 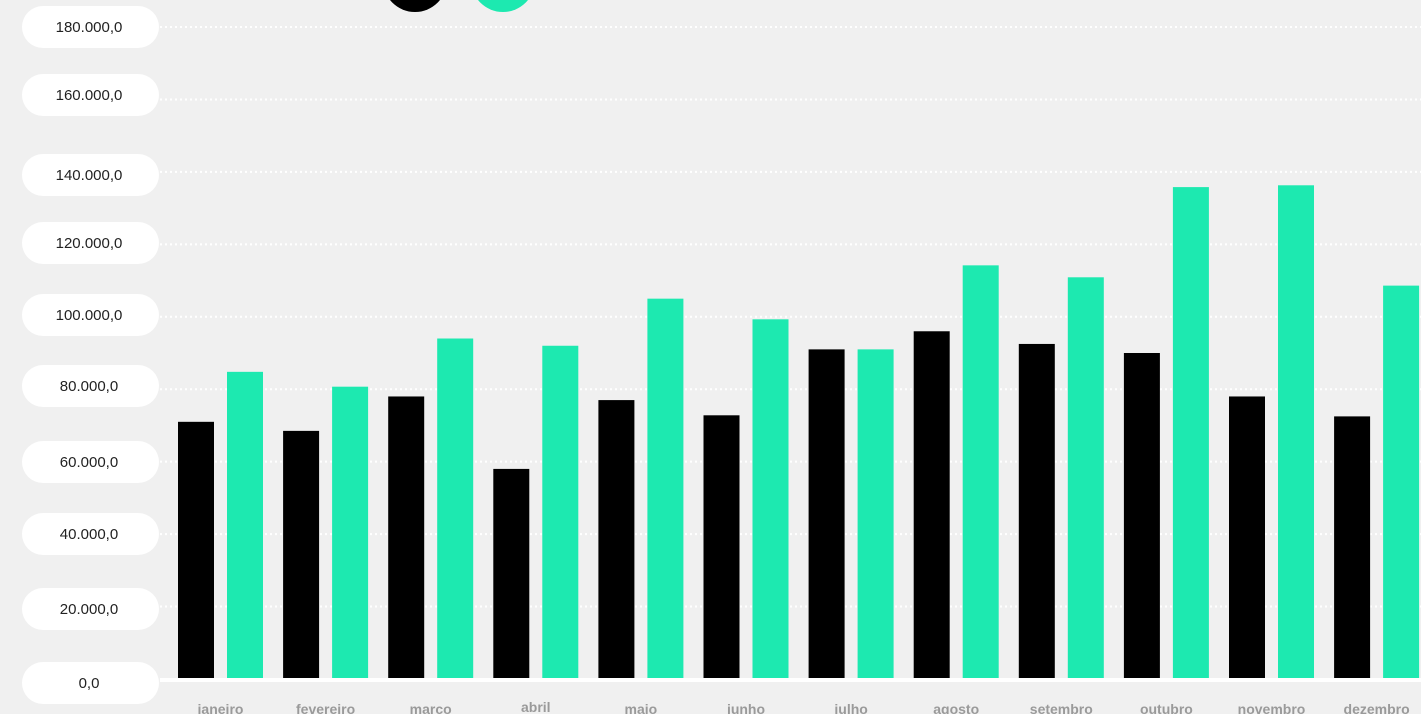 I want to click on x-tick-label-dezembro: dezembro, so click(x=1377, y=707).